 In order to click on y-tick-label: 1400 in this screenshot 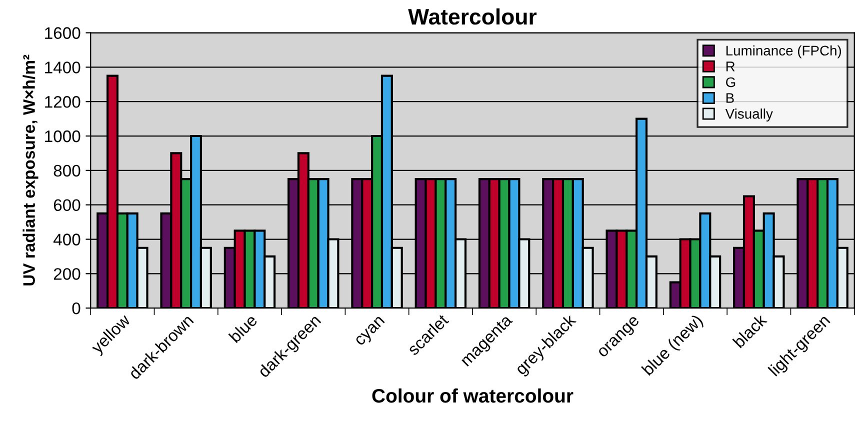, I will do `click(62, 68)`.